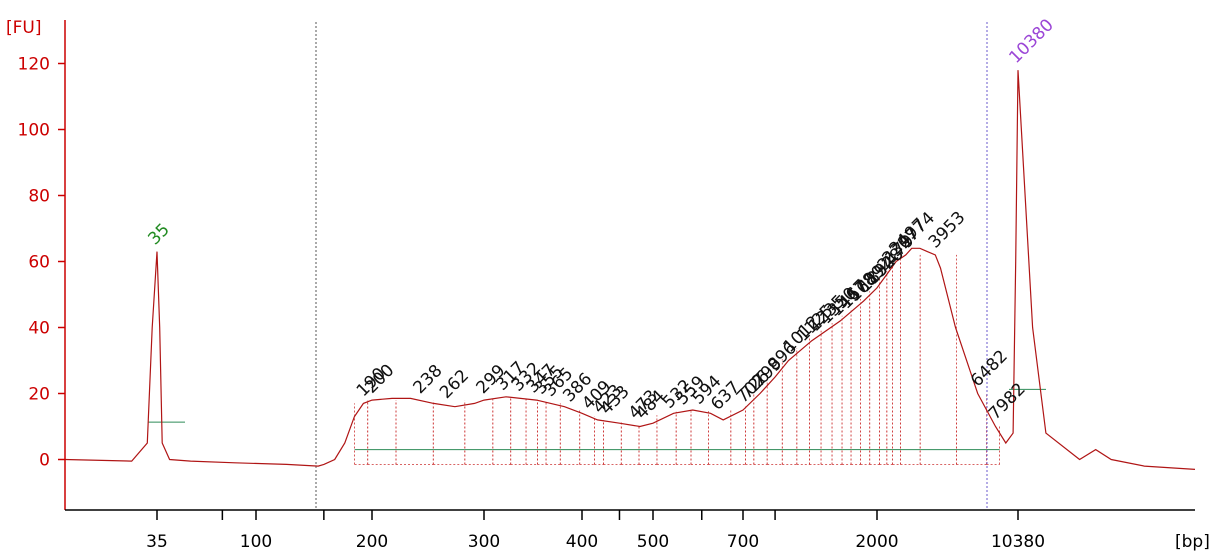 The image size is (1216, 559). I want to click on y-tick-label: 120, so click(34, 65).